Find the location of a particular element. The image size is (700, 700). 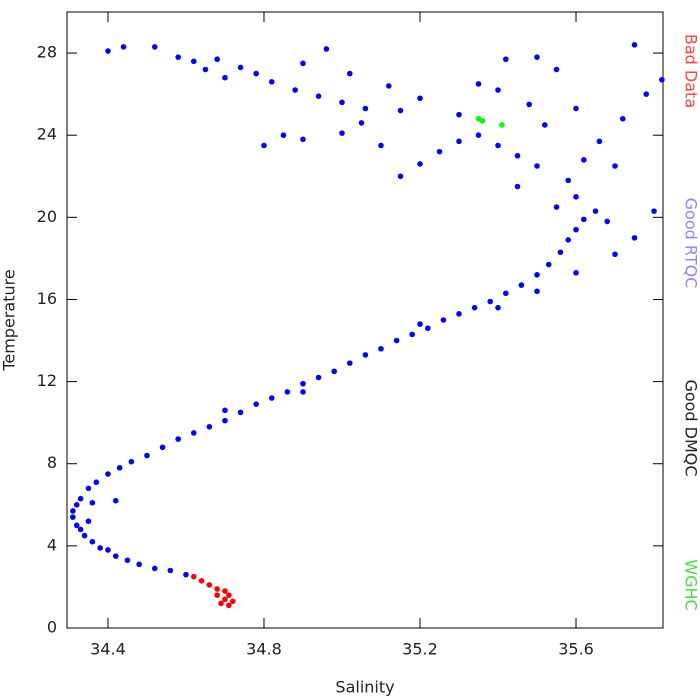

legend-entry: Bad Data is located at coordinates (691, 71).